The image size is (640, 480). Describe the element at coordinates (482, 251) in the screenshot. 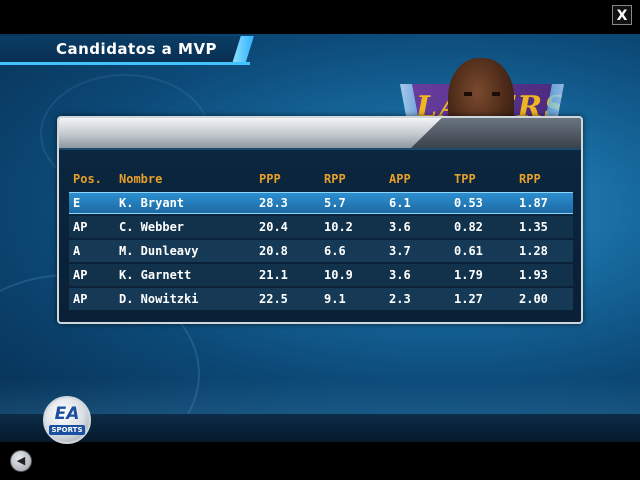

I see `cell-tpp: 0.61` at that location.